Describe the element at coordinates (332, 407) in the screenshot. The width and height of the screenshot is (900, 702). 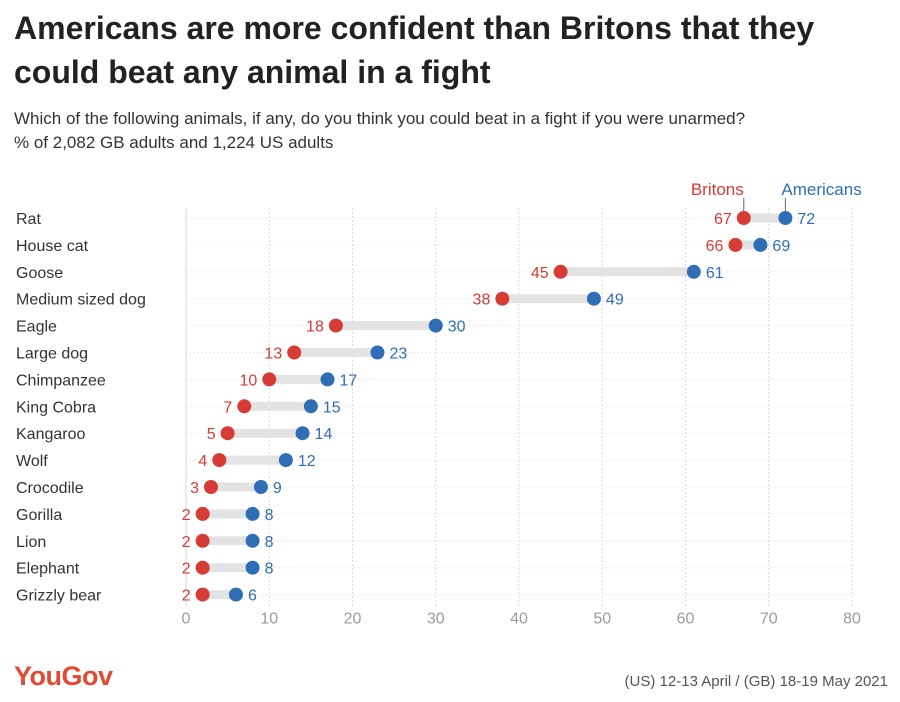
I see `americans-value-label: 15` at that location.